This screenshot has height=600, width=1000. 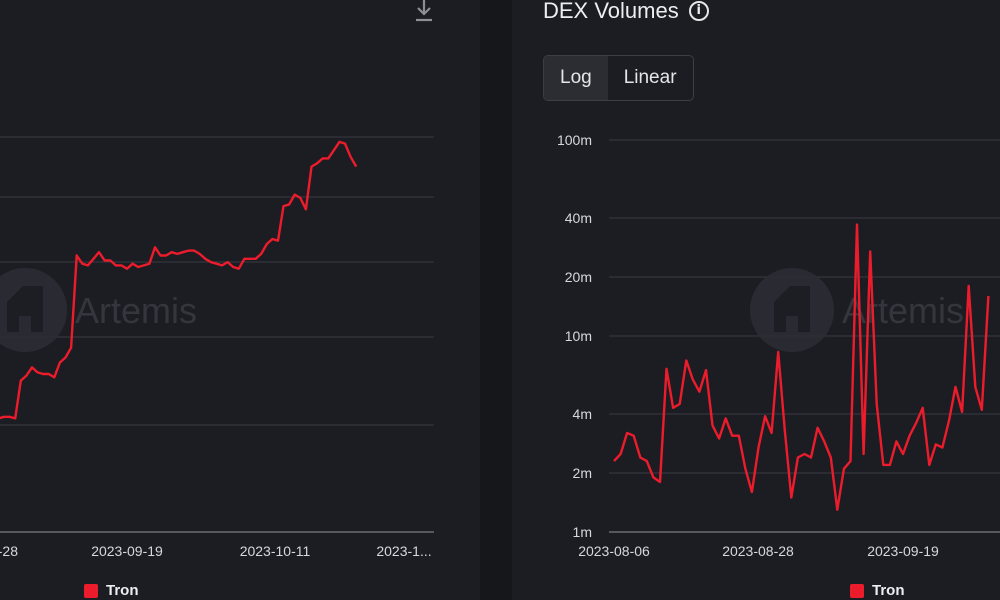 I want to click on y-tick-label: 4m, so click(x=582, y=414).